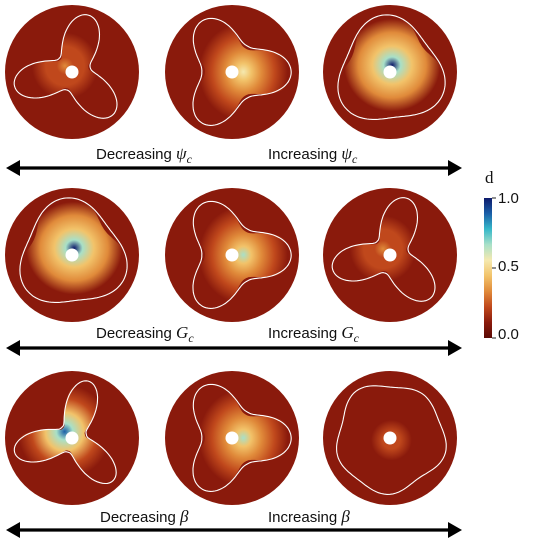  What do you see at coordinates (313, 334) in the screenshot?
I see `label-increasing-gc: Increasing Gc` at bounding box center [313, 334].